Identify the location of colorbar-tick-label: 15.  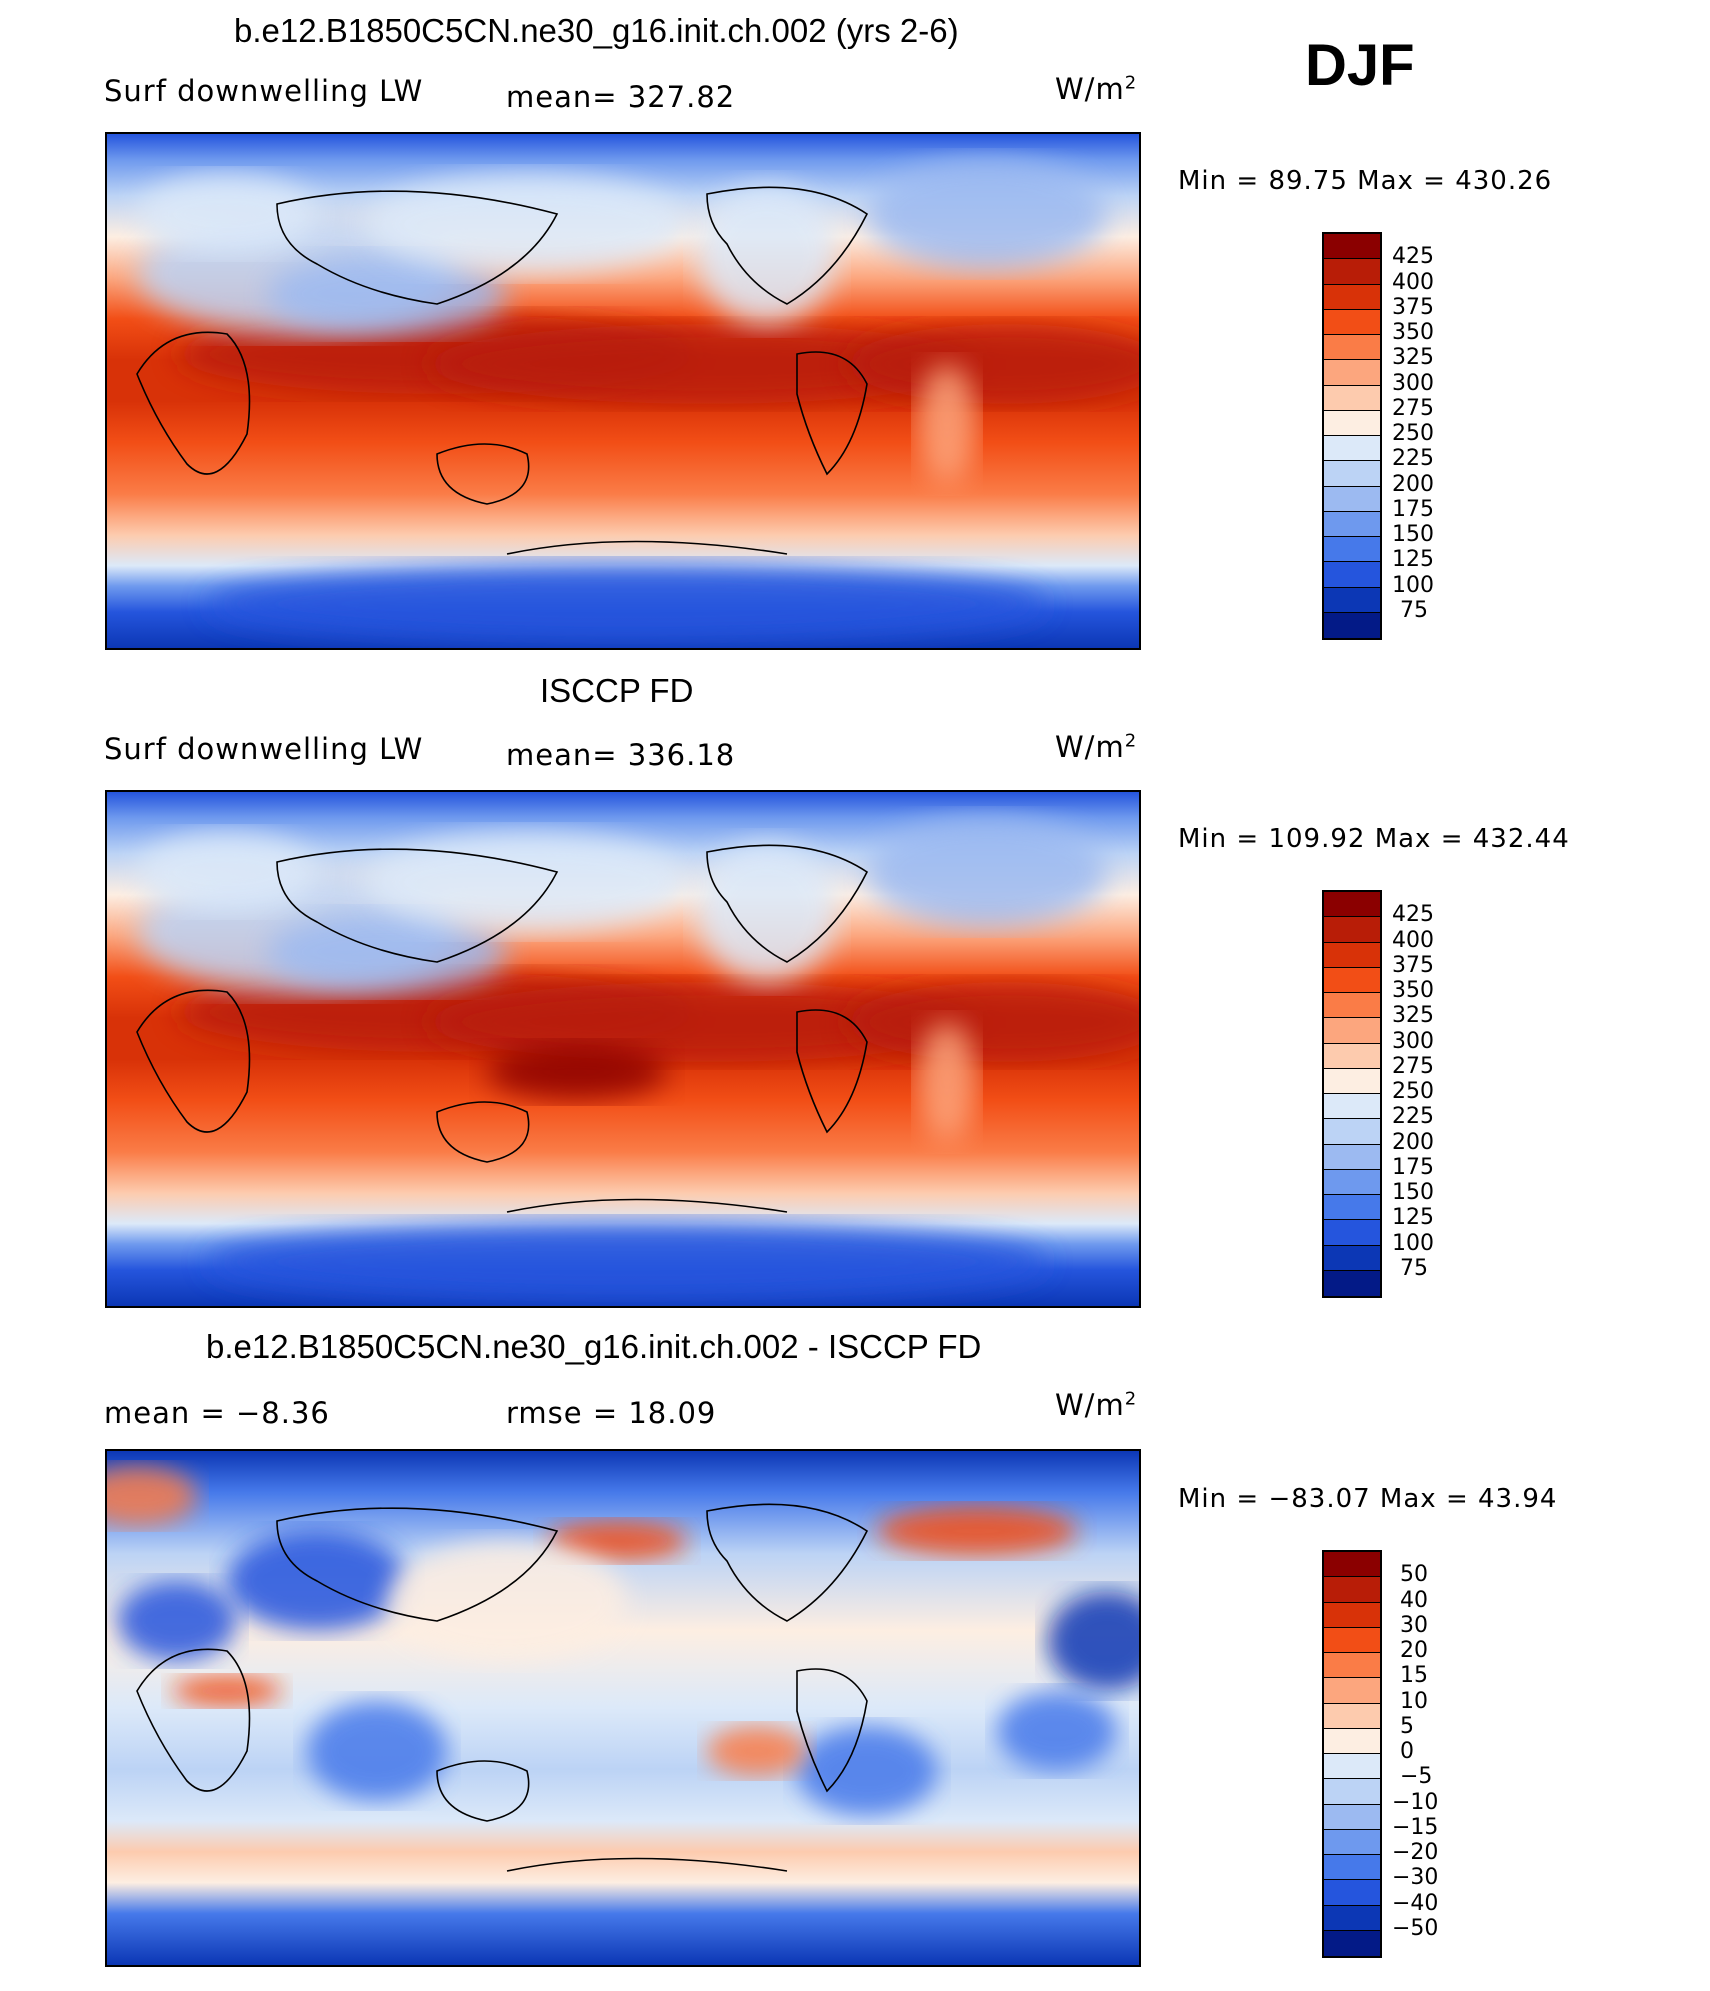
(1414, 1676).